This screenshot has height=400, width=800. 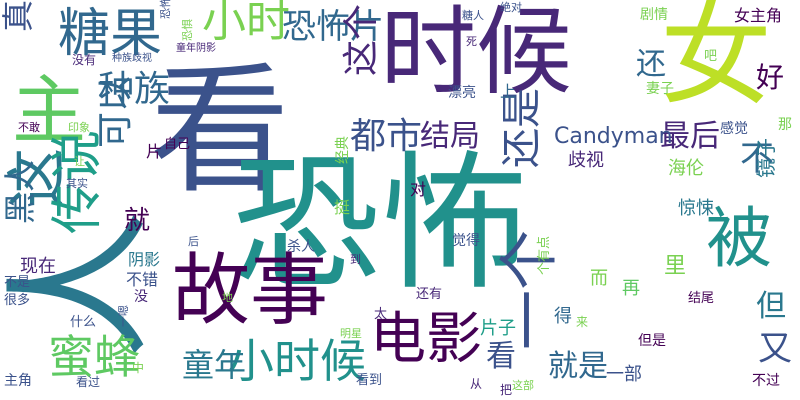 I want to click on word: 没, so click(x=141, y=297).